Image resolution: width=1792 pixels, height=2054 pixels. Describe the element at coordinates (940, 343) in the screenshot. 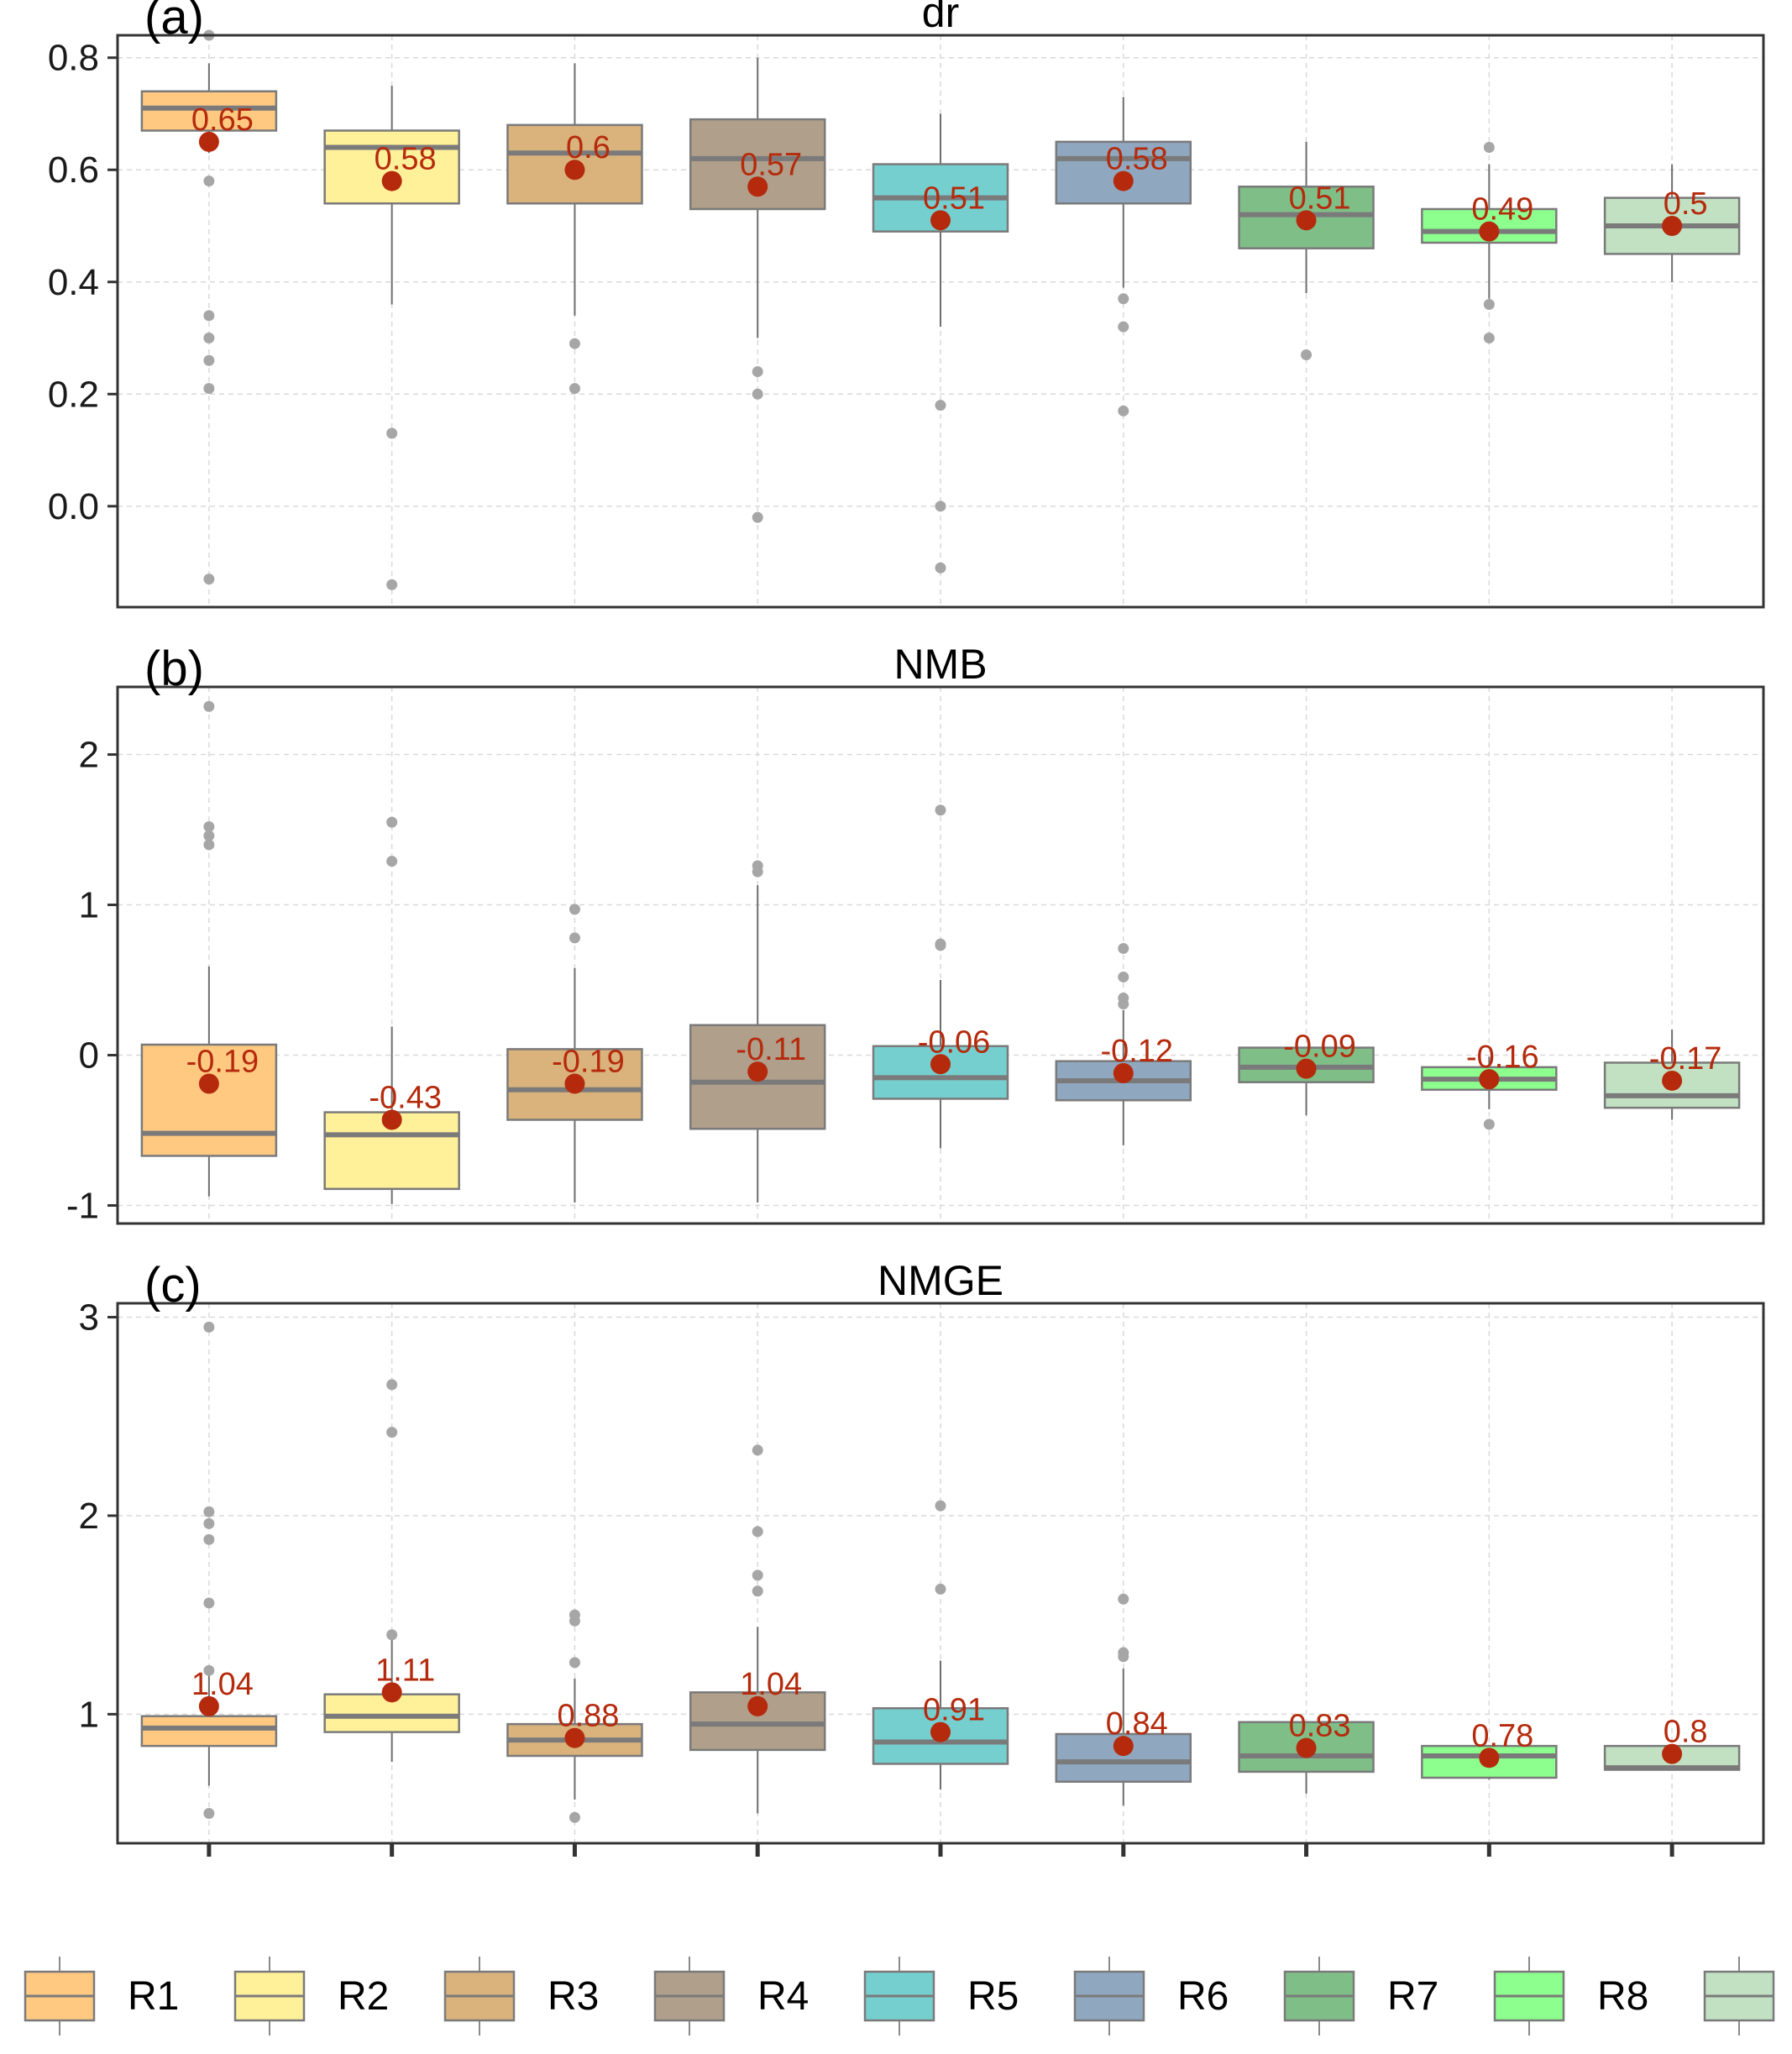

I see `box-R5: 0.51` at that location.